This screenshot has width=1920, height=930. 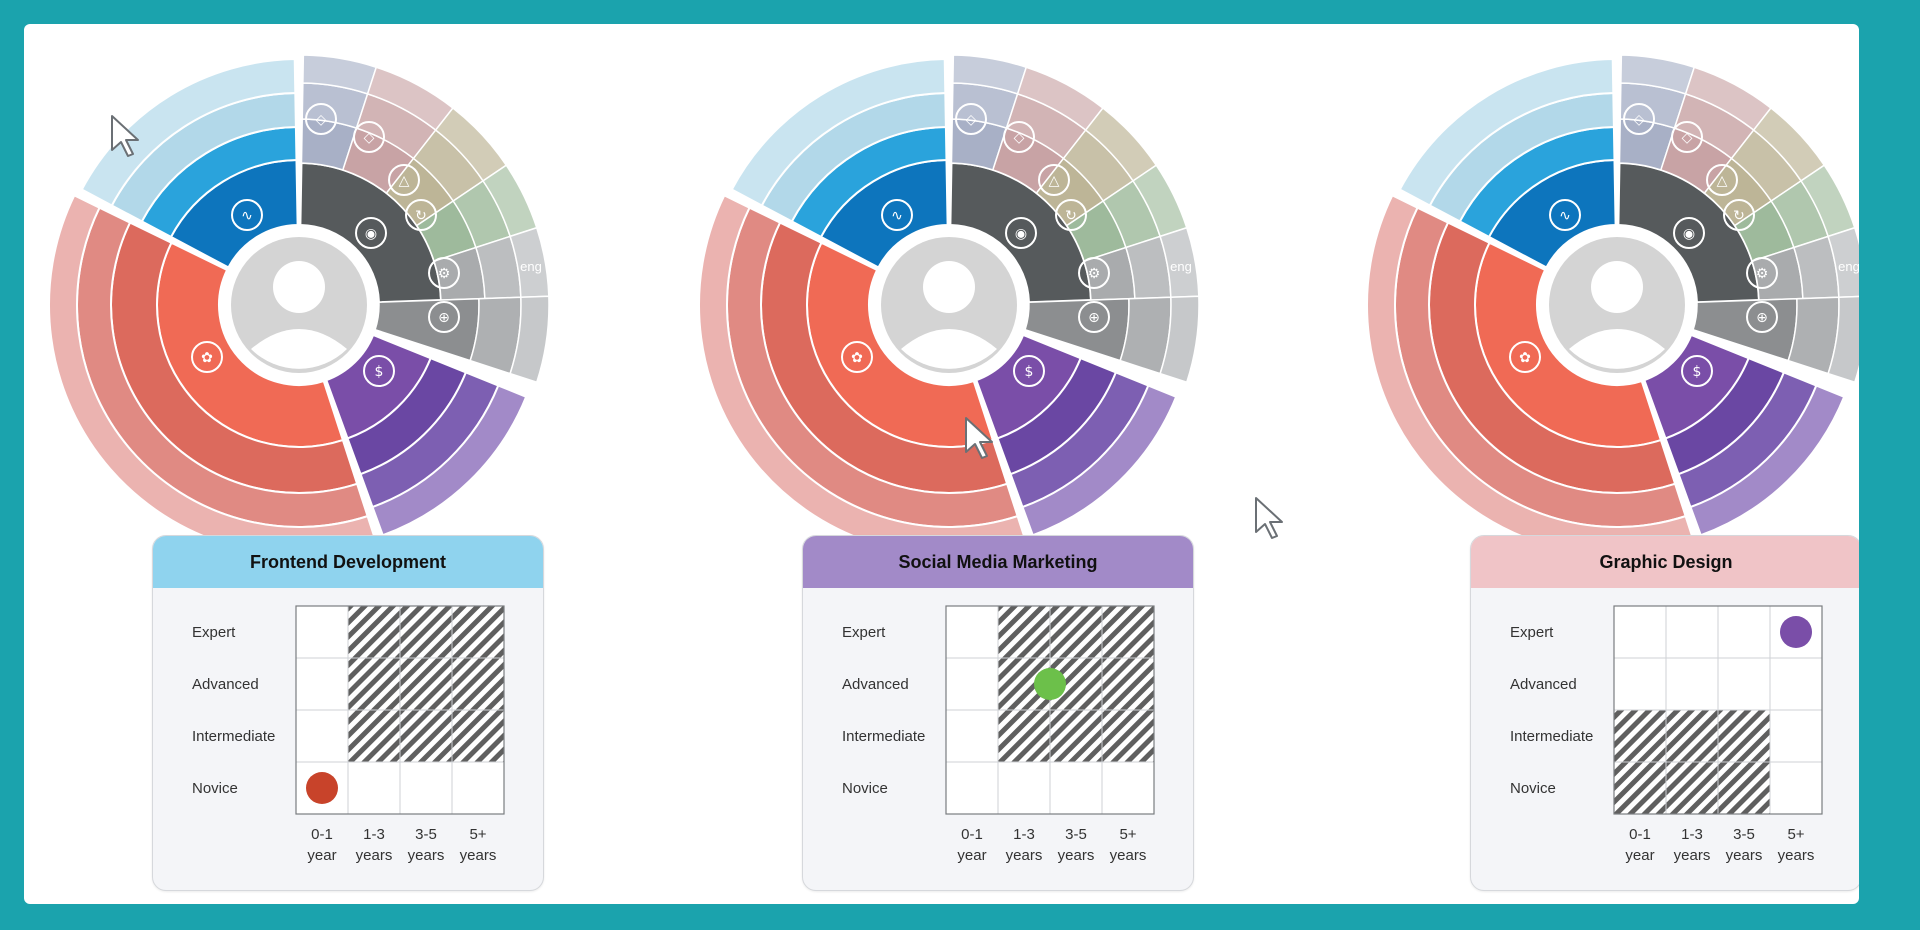 I want to click on experience-label: 3-5, so click(x=426, y=834).